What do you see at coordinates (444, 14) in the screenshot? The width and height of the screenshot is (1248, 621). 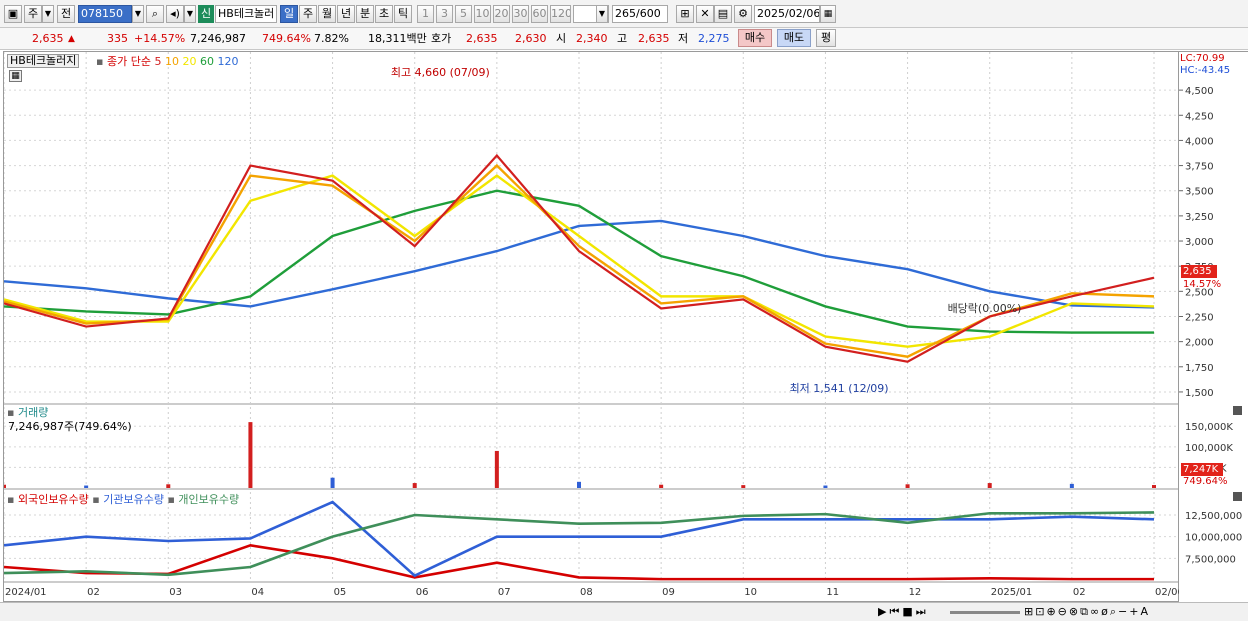 I see `interval-button-3: 3` at bounding box center [444, 14].